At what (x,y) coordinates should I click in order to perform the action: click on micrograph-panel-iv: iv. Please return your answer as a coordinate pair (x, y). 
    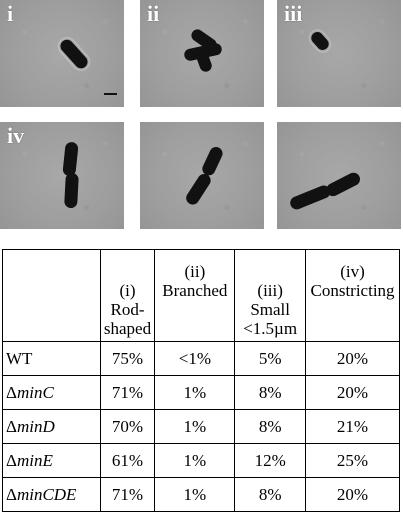
    Looking at the image, I should click on (62, 175).